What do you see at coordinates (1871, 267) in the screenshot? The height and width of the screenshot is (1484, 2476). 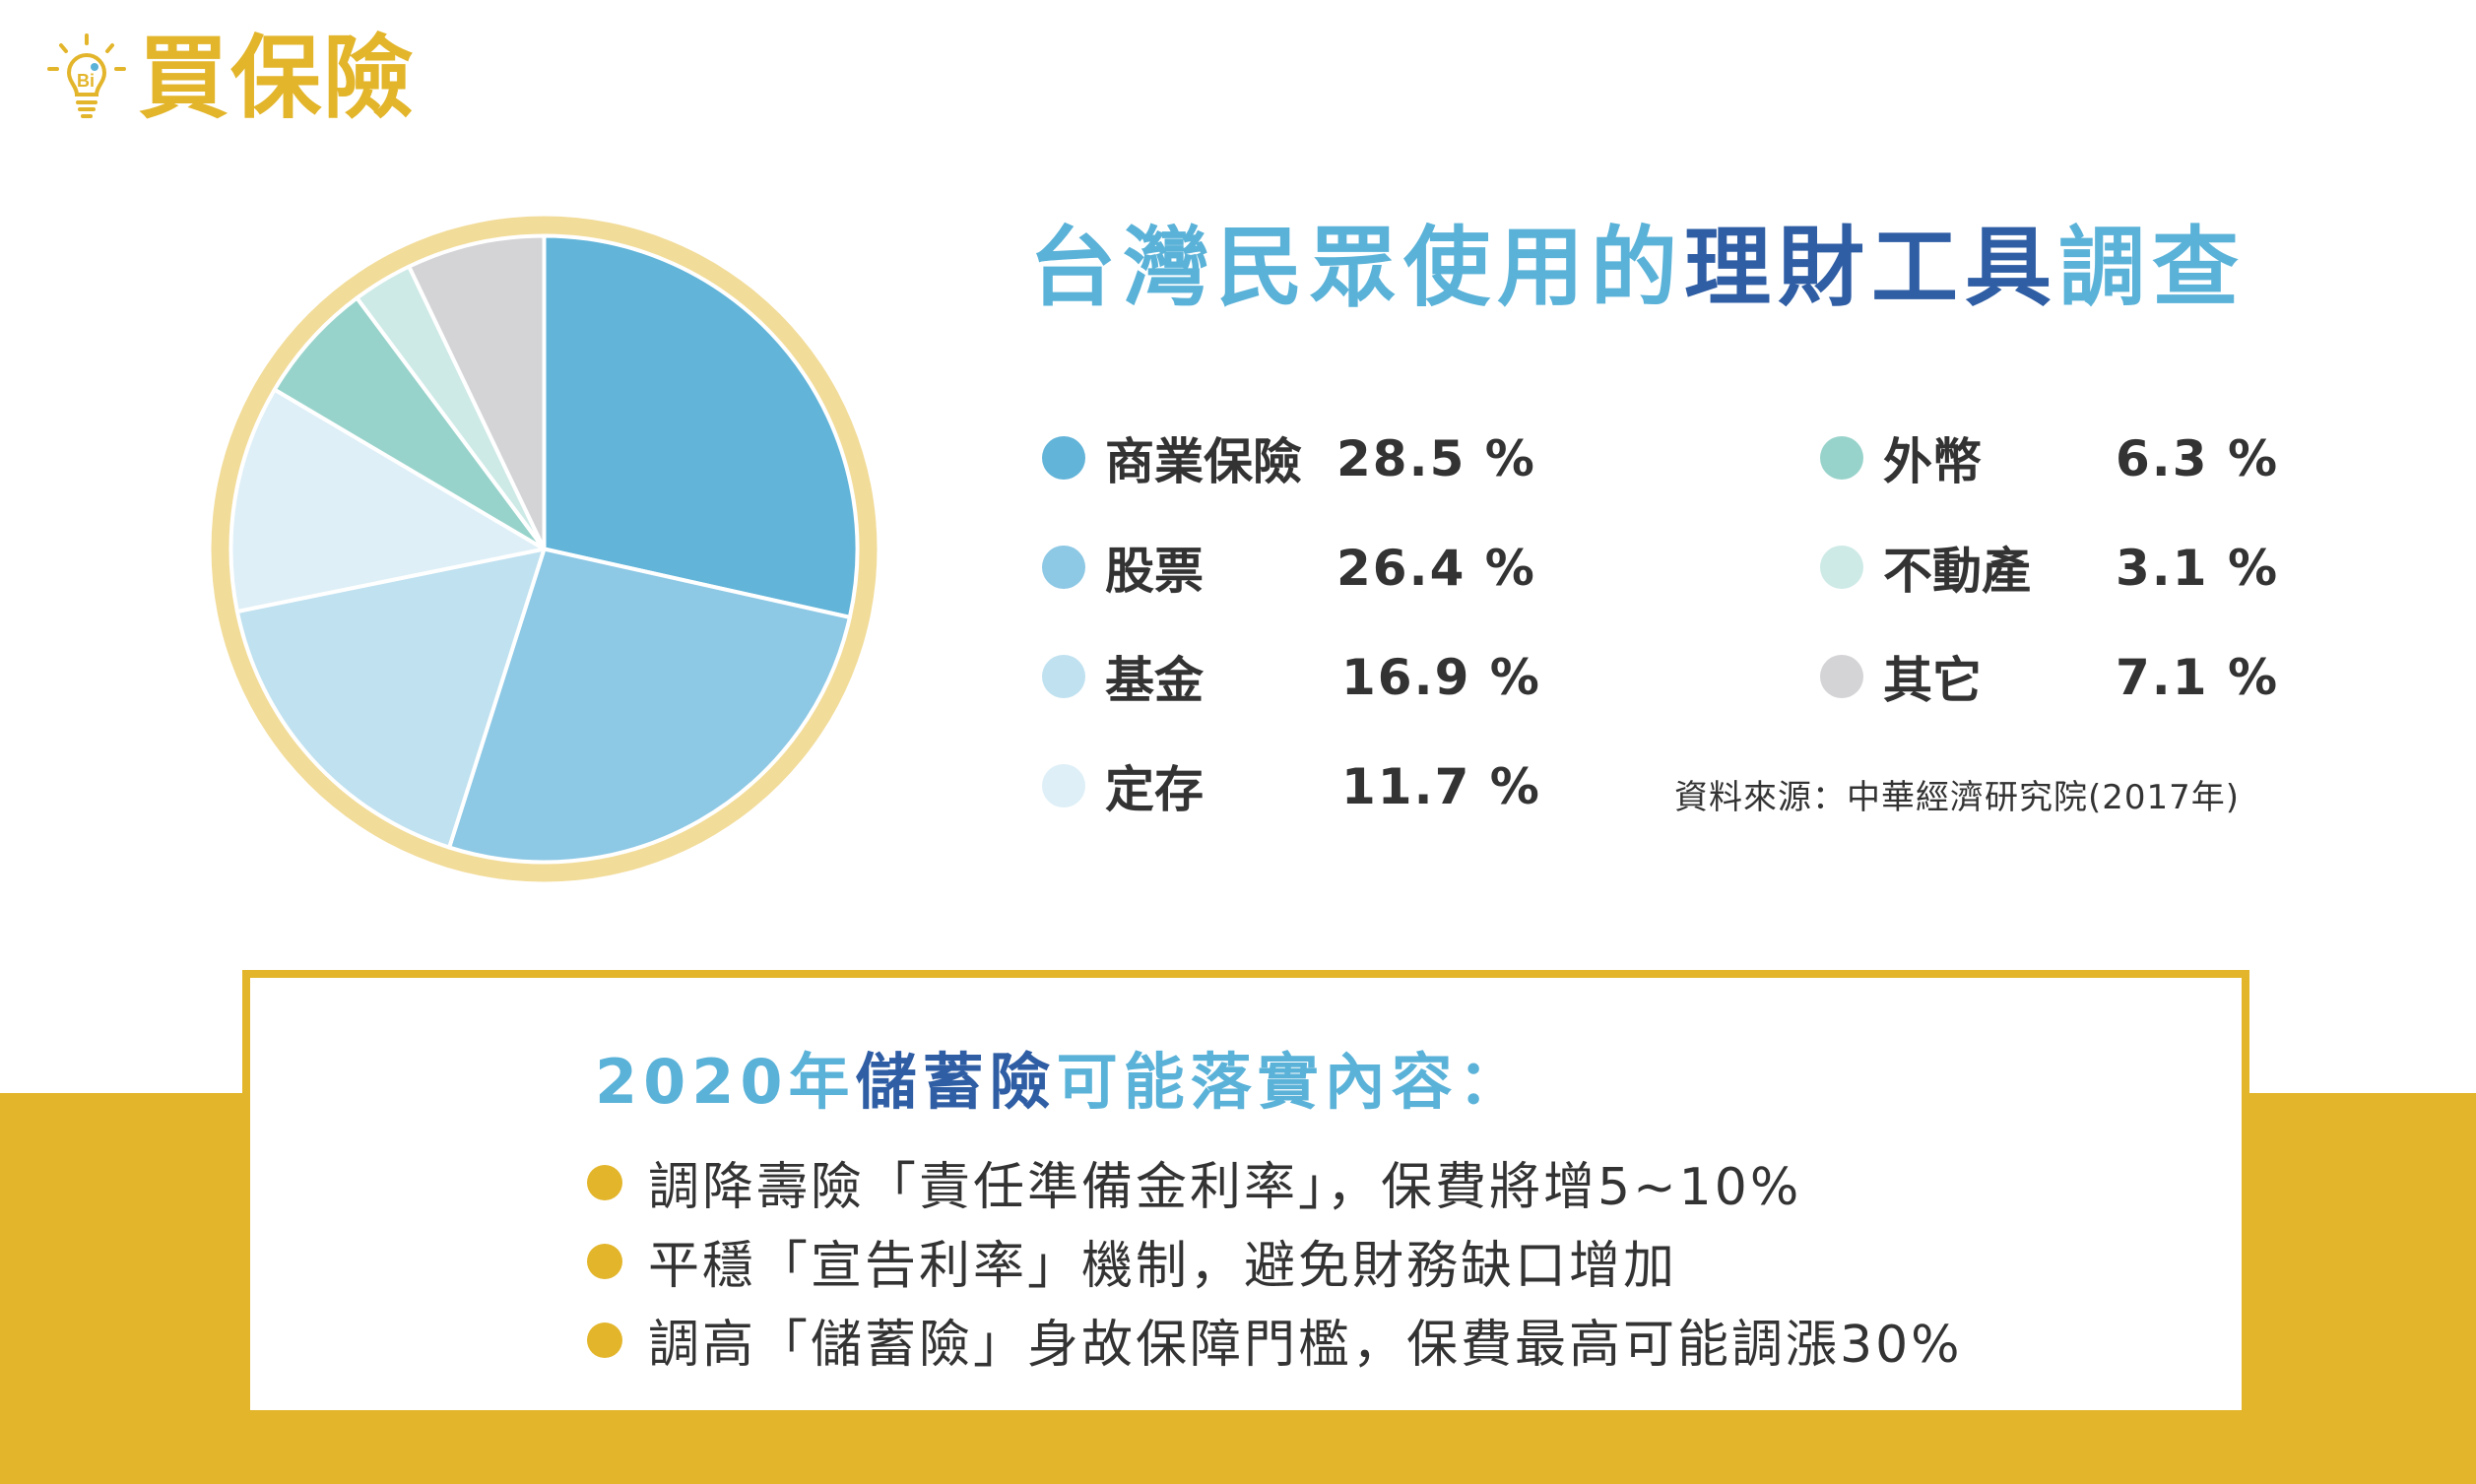 I see `title-part-2: 理財工具` at bounding box center [1871, 267].